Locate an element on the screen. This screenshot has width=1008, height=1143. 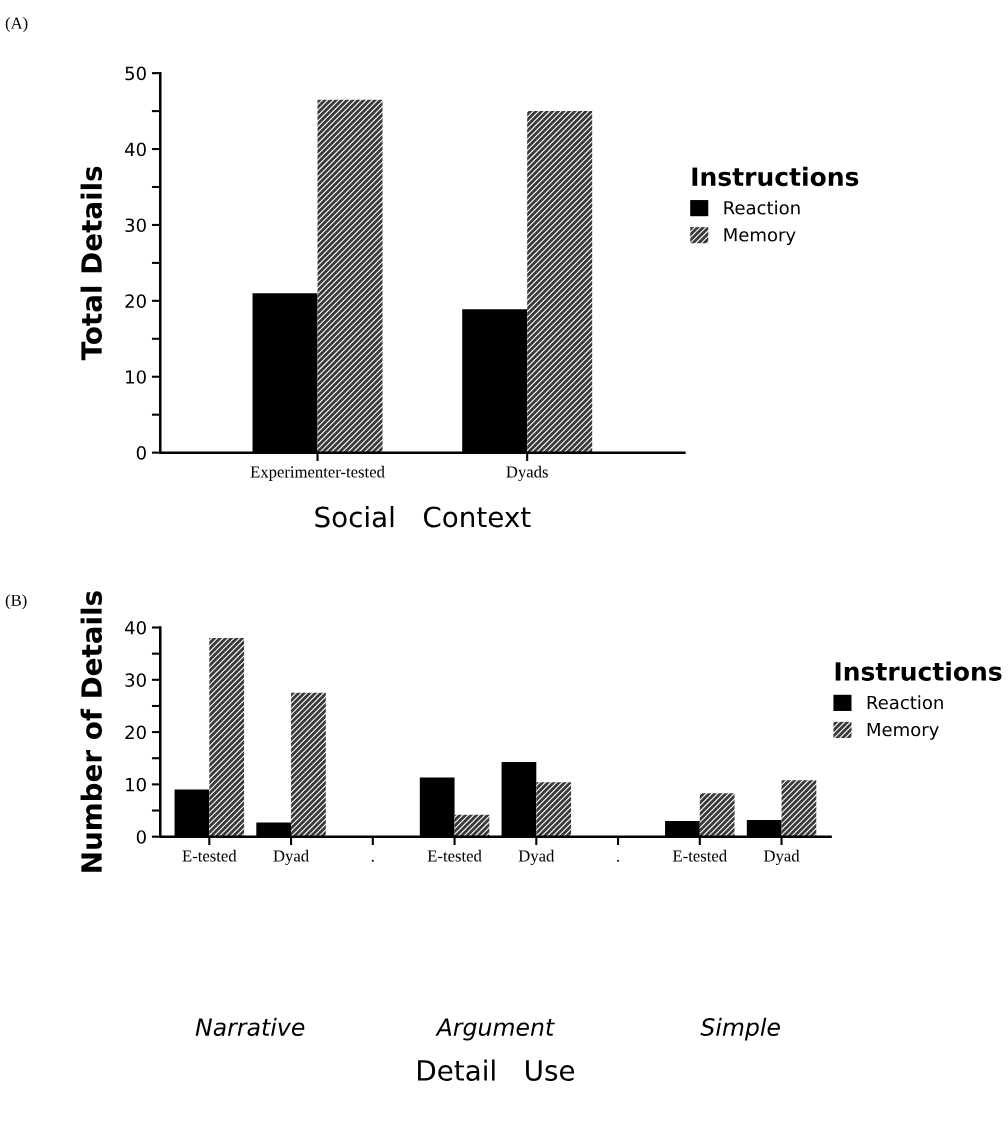
y-tick-label: 50 is located at coordinates (135, 73).